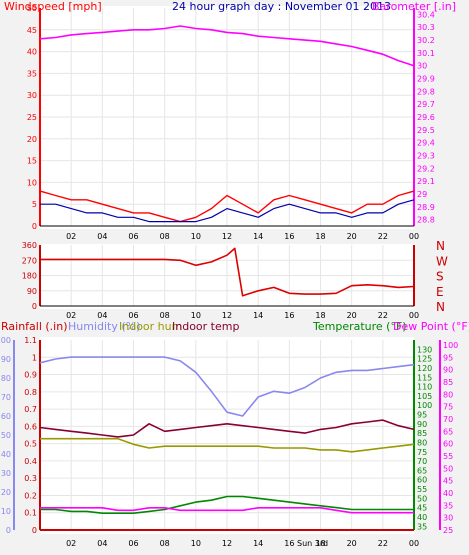 Image resolution: width=469 pixels, height=555 pixels. What do you see at coordinates (30, 513) in the screenshot?
I see `rainfall-tick-label: 0.1` at bounding box center [30, 513].